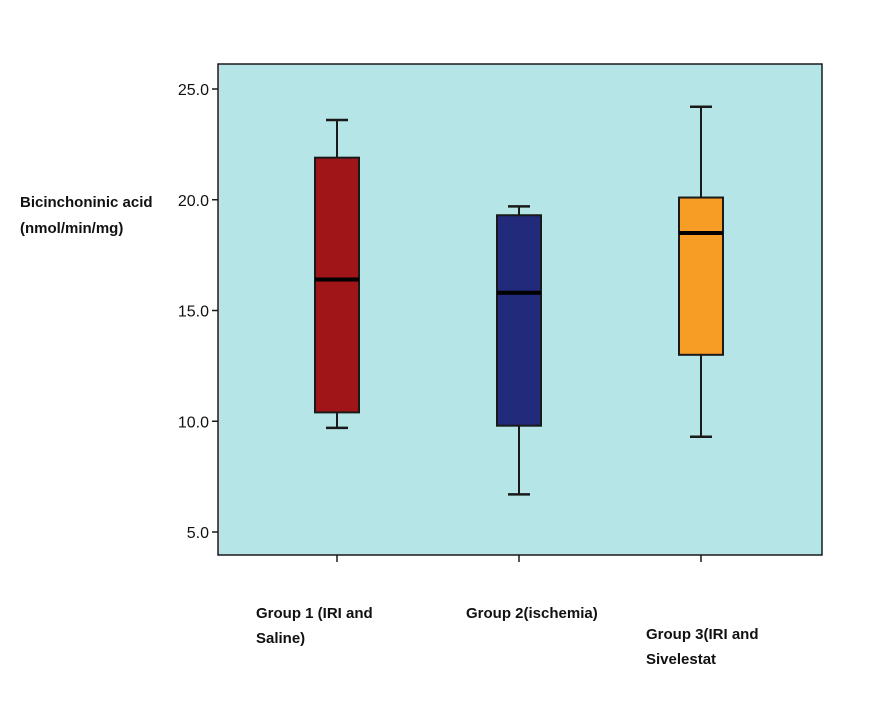 The height and width of the screenshot is (720, 884). Describe the element at coordinates (193, 90) in the screenshot. I see `y-tick-label: 25.0` at that location.